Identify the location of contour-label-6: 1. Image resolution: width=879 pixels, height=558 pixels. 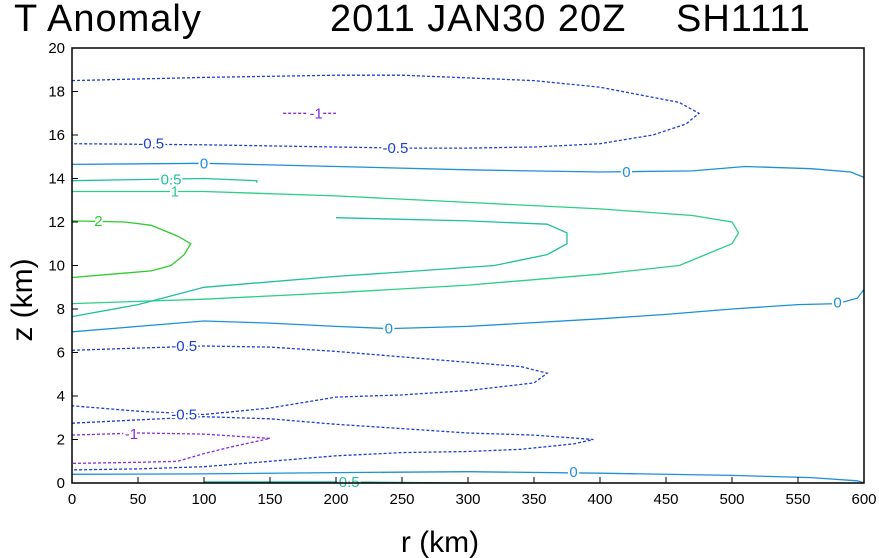
(175, 192).